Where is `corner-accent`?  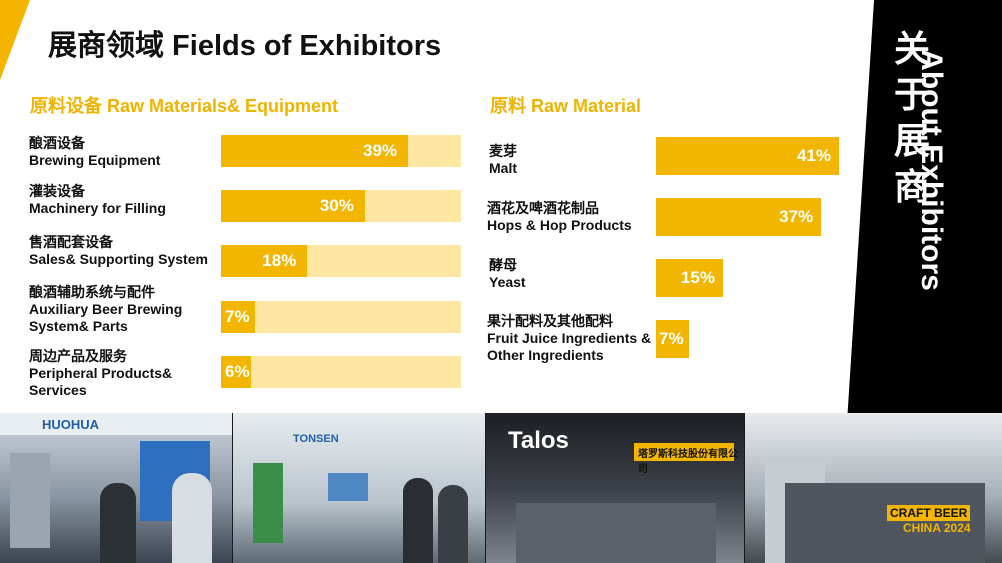
corner-accent is located at coordinates (15, 40).